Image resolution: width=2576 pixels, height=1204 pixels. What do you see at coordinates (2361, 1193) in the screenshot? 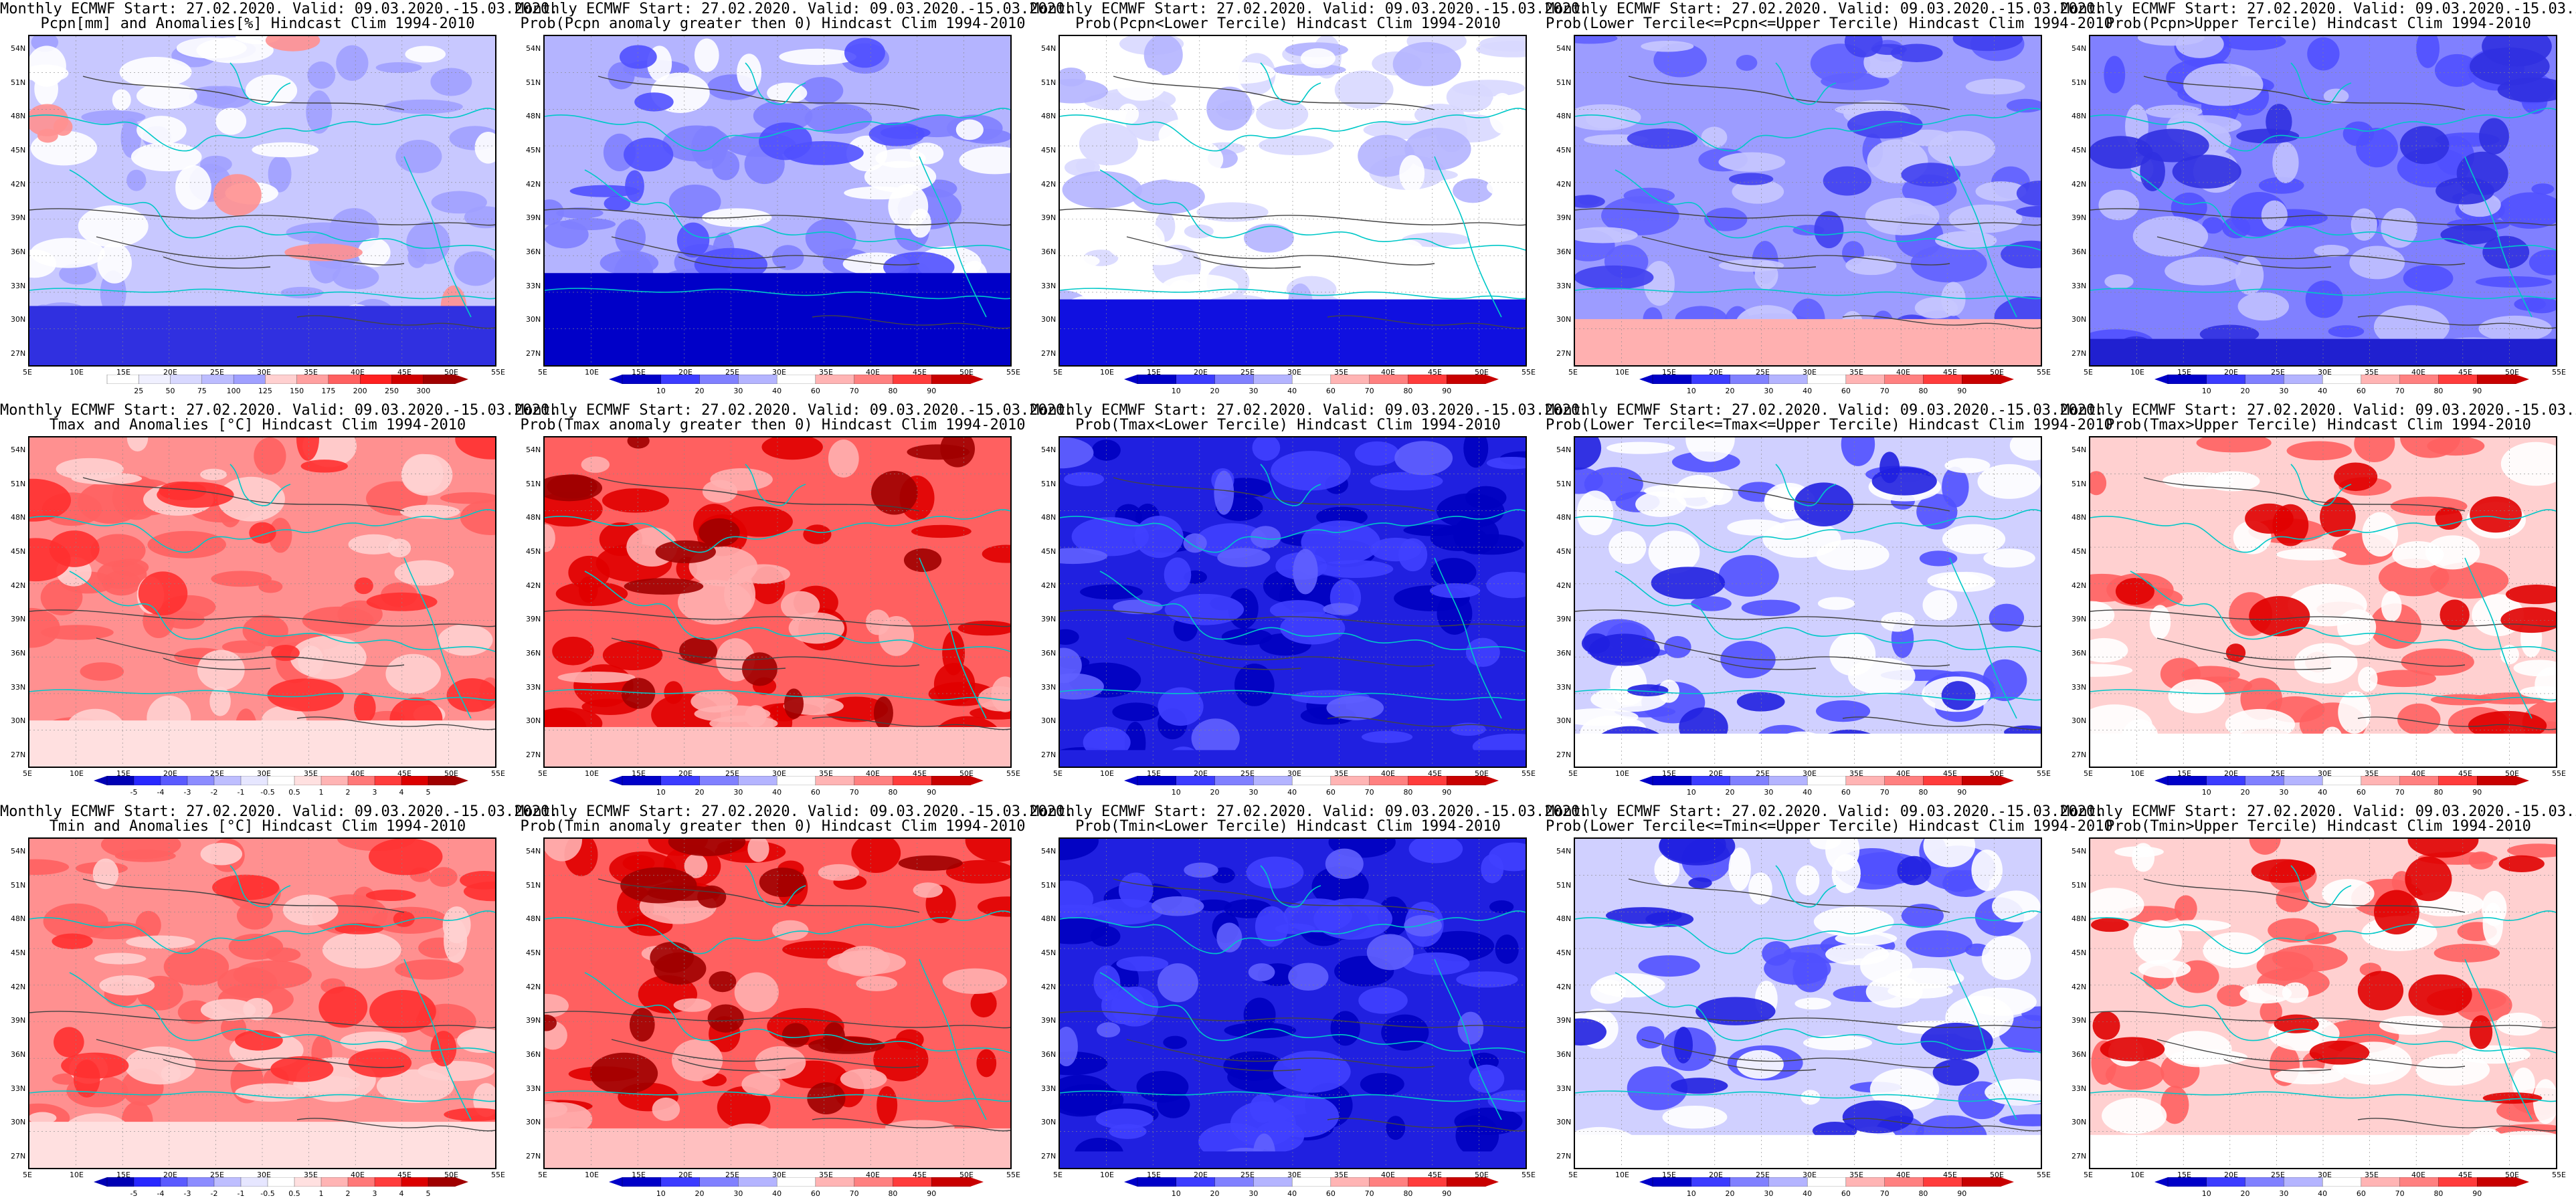
I see `colorbar-label: 60` at bounding box center [2361, 1193].